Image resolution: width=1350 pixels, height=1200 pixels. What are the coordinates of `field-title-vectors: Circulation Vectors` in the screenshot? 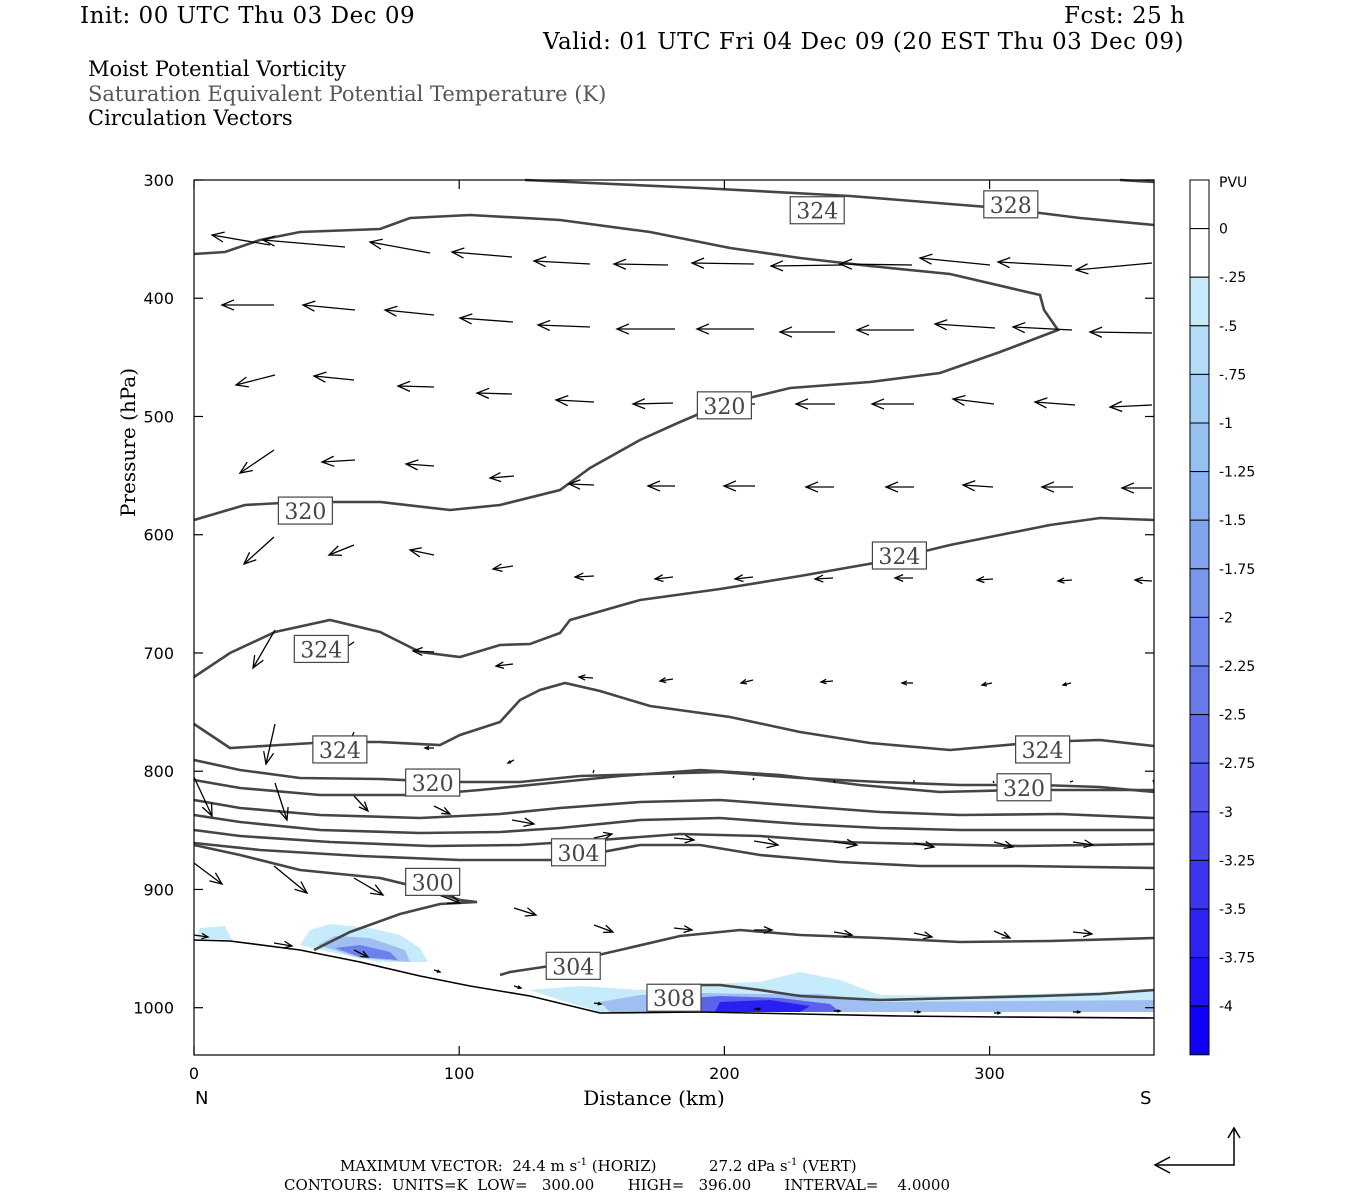 It's located at (190, 118).